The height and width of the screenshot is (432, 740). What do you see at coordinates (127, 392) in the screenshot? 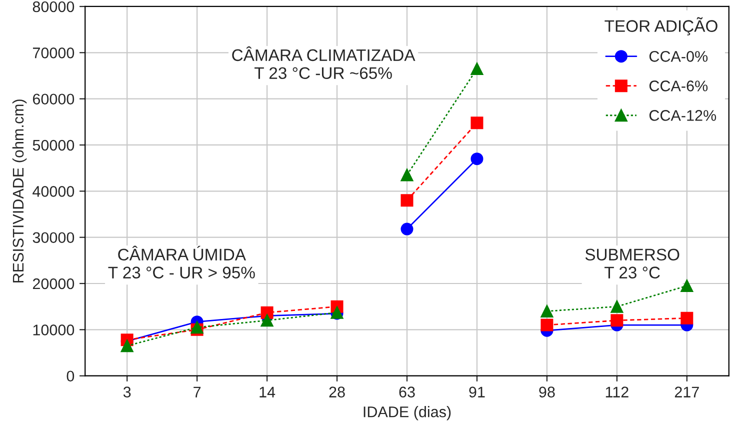
I see `x-tick-label: 3` at bounding box center [127, 392].